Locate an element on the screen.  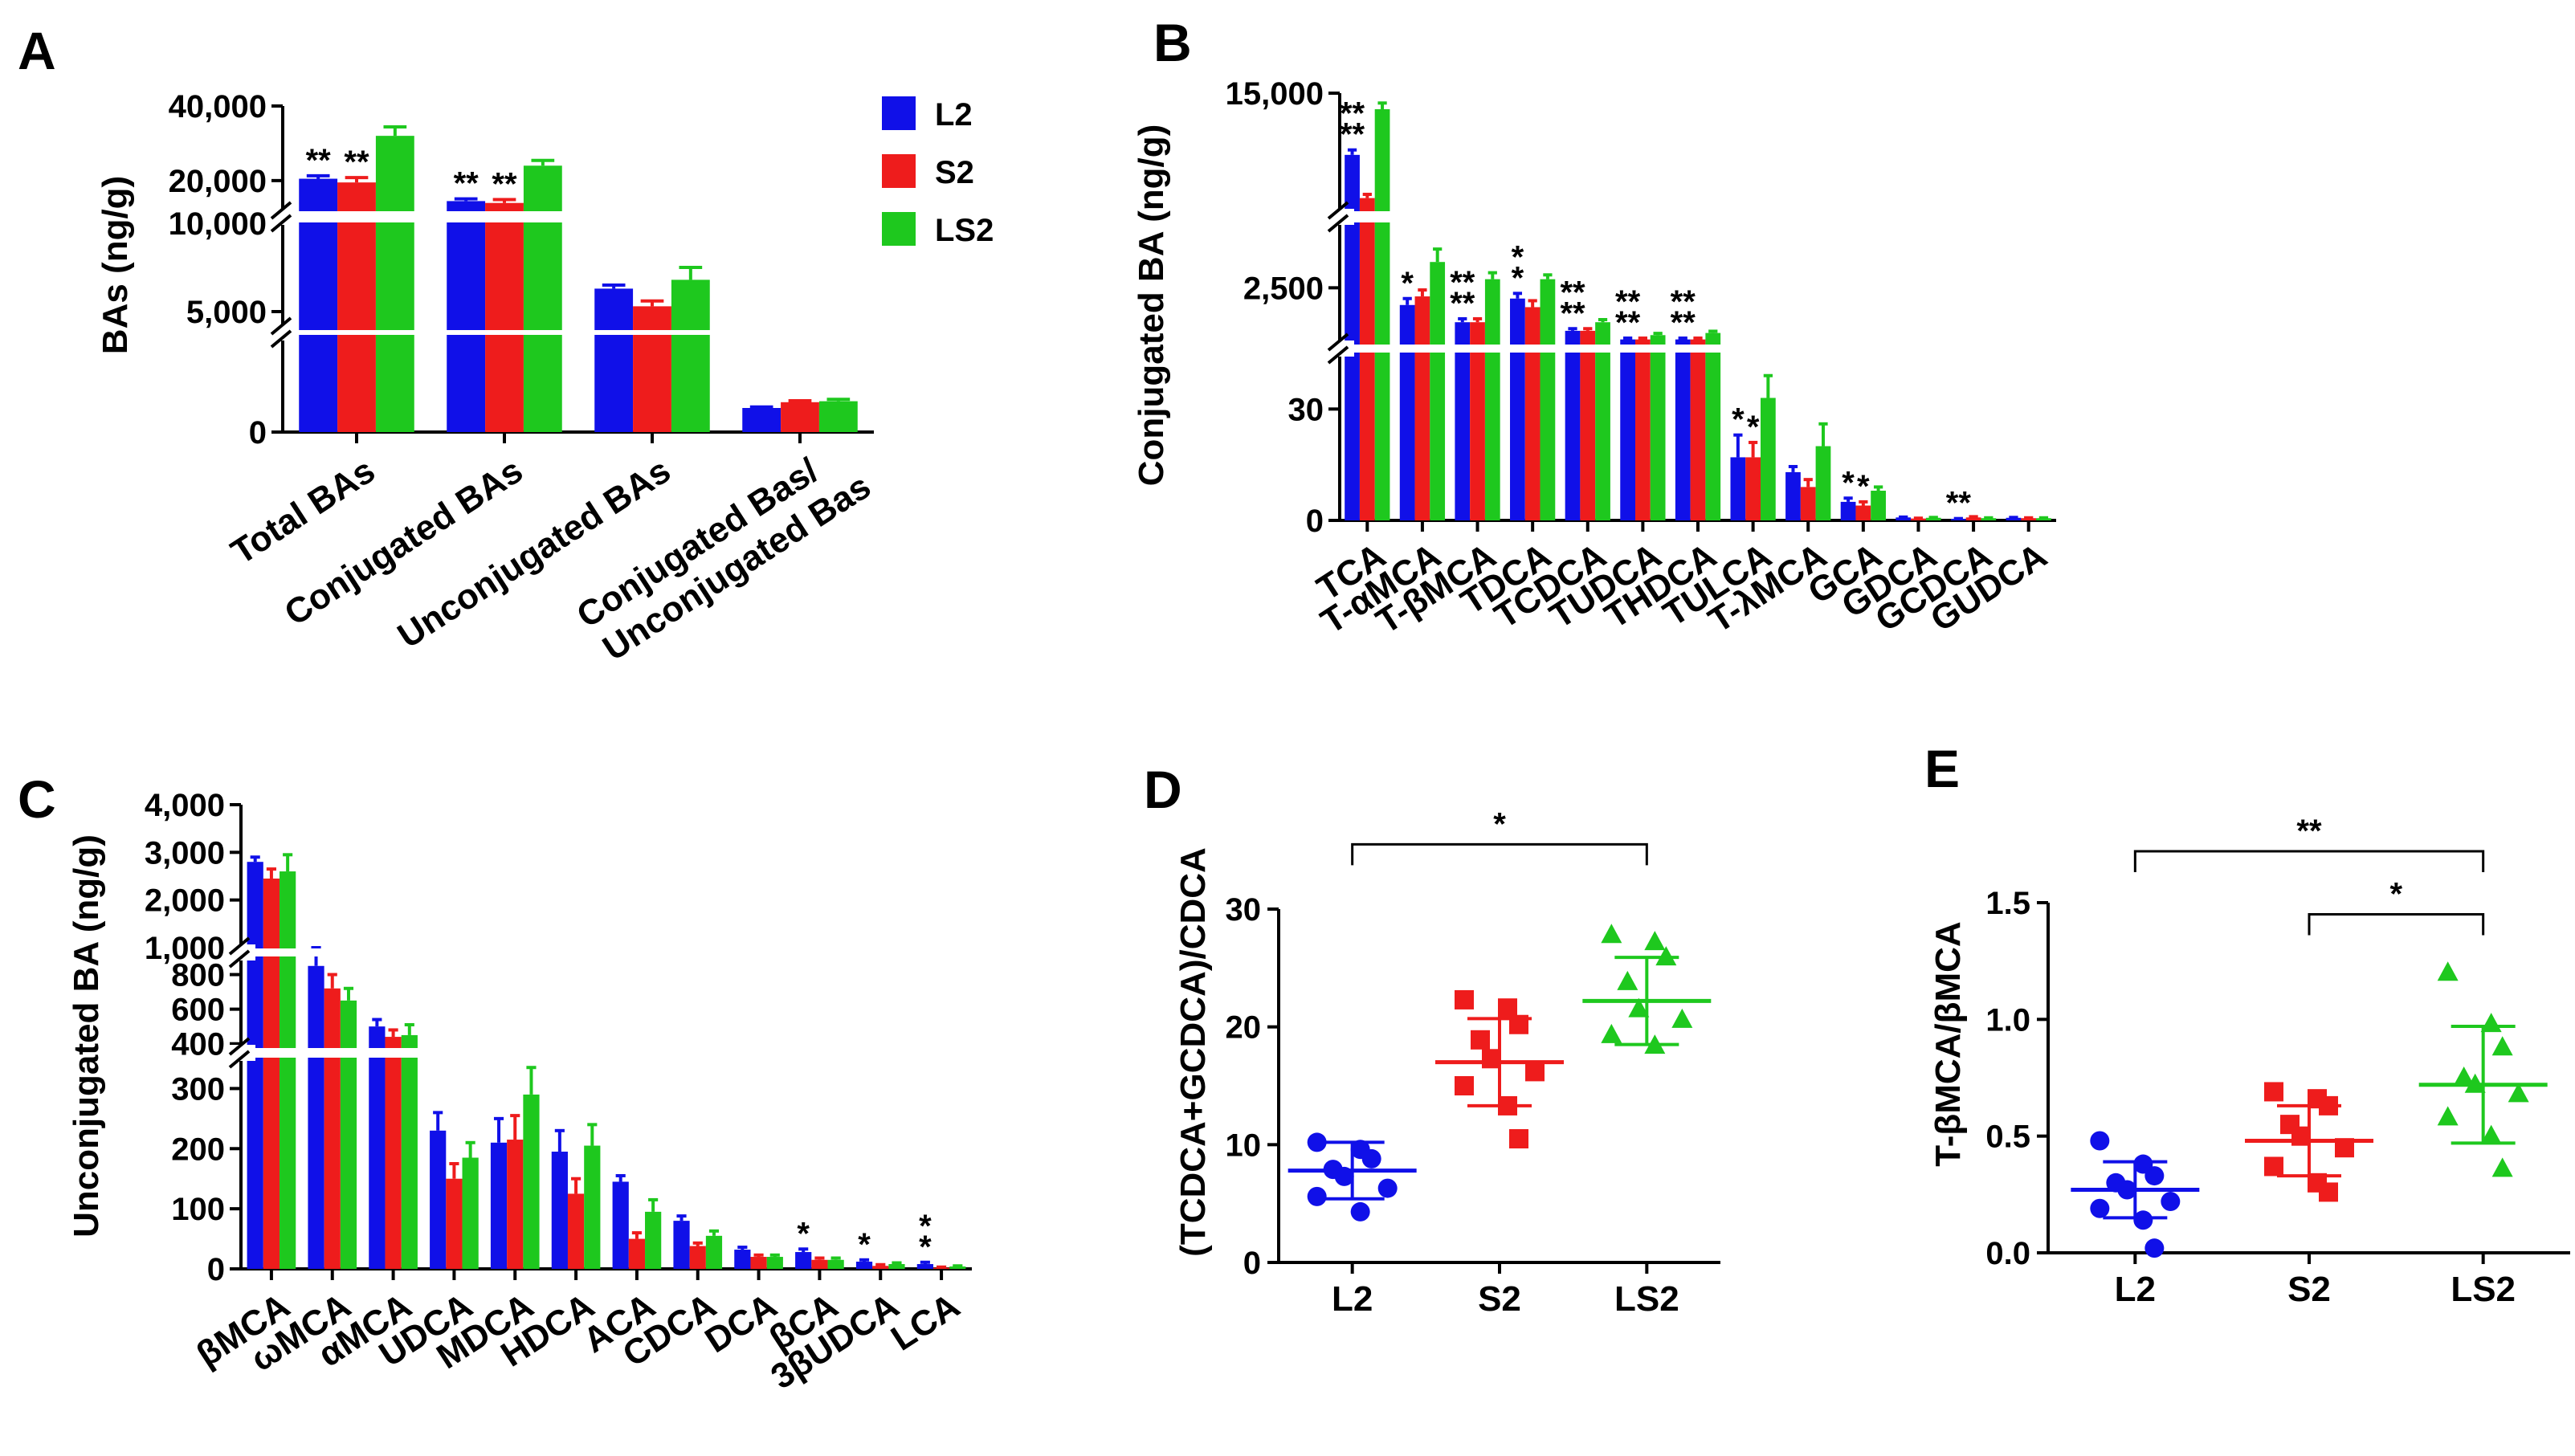
axis-break-c-slash-top is located at coordinates (240, 946).